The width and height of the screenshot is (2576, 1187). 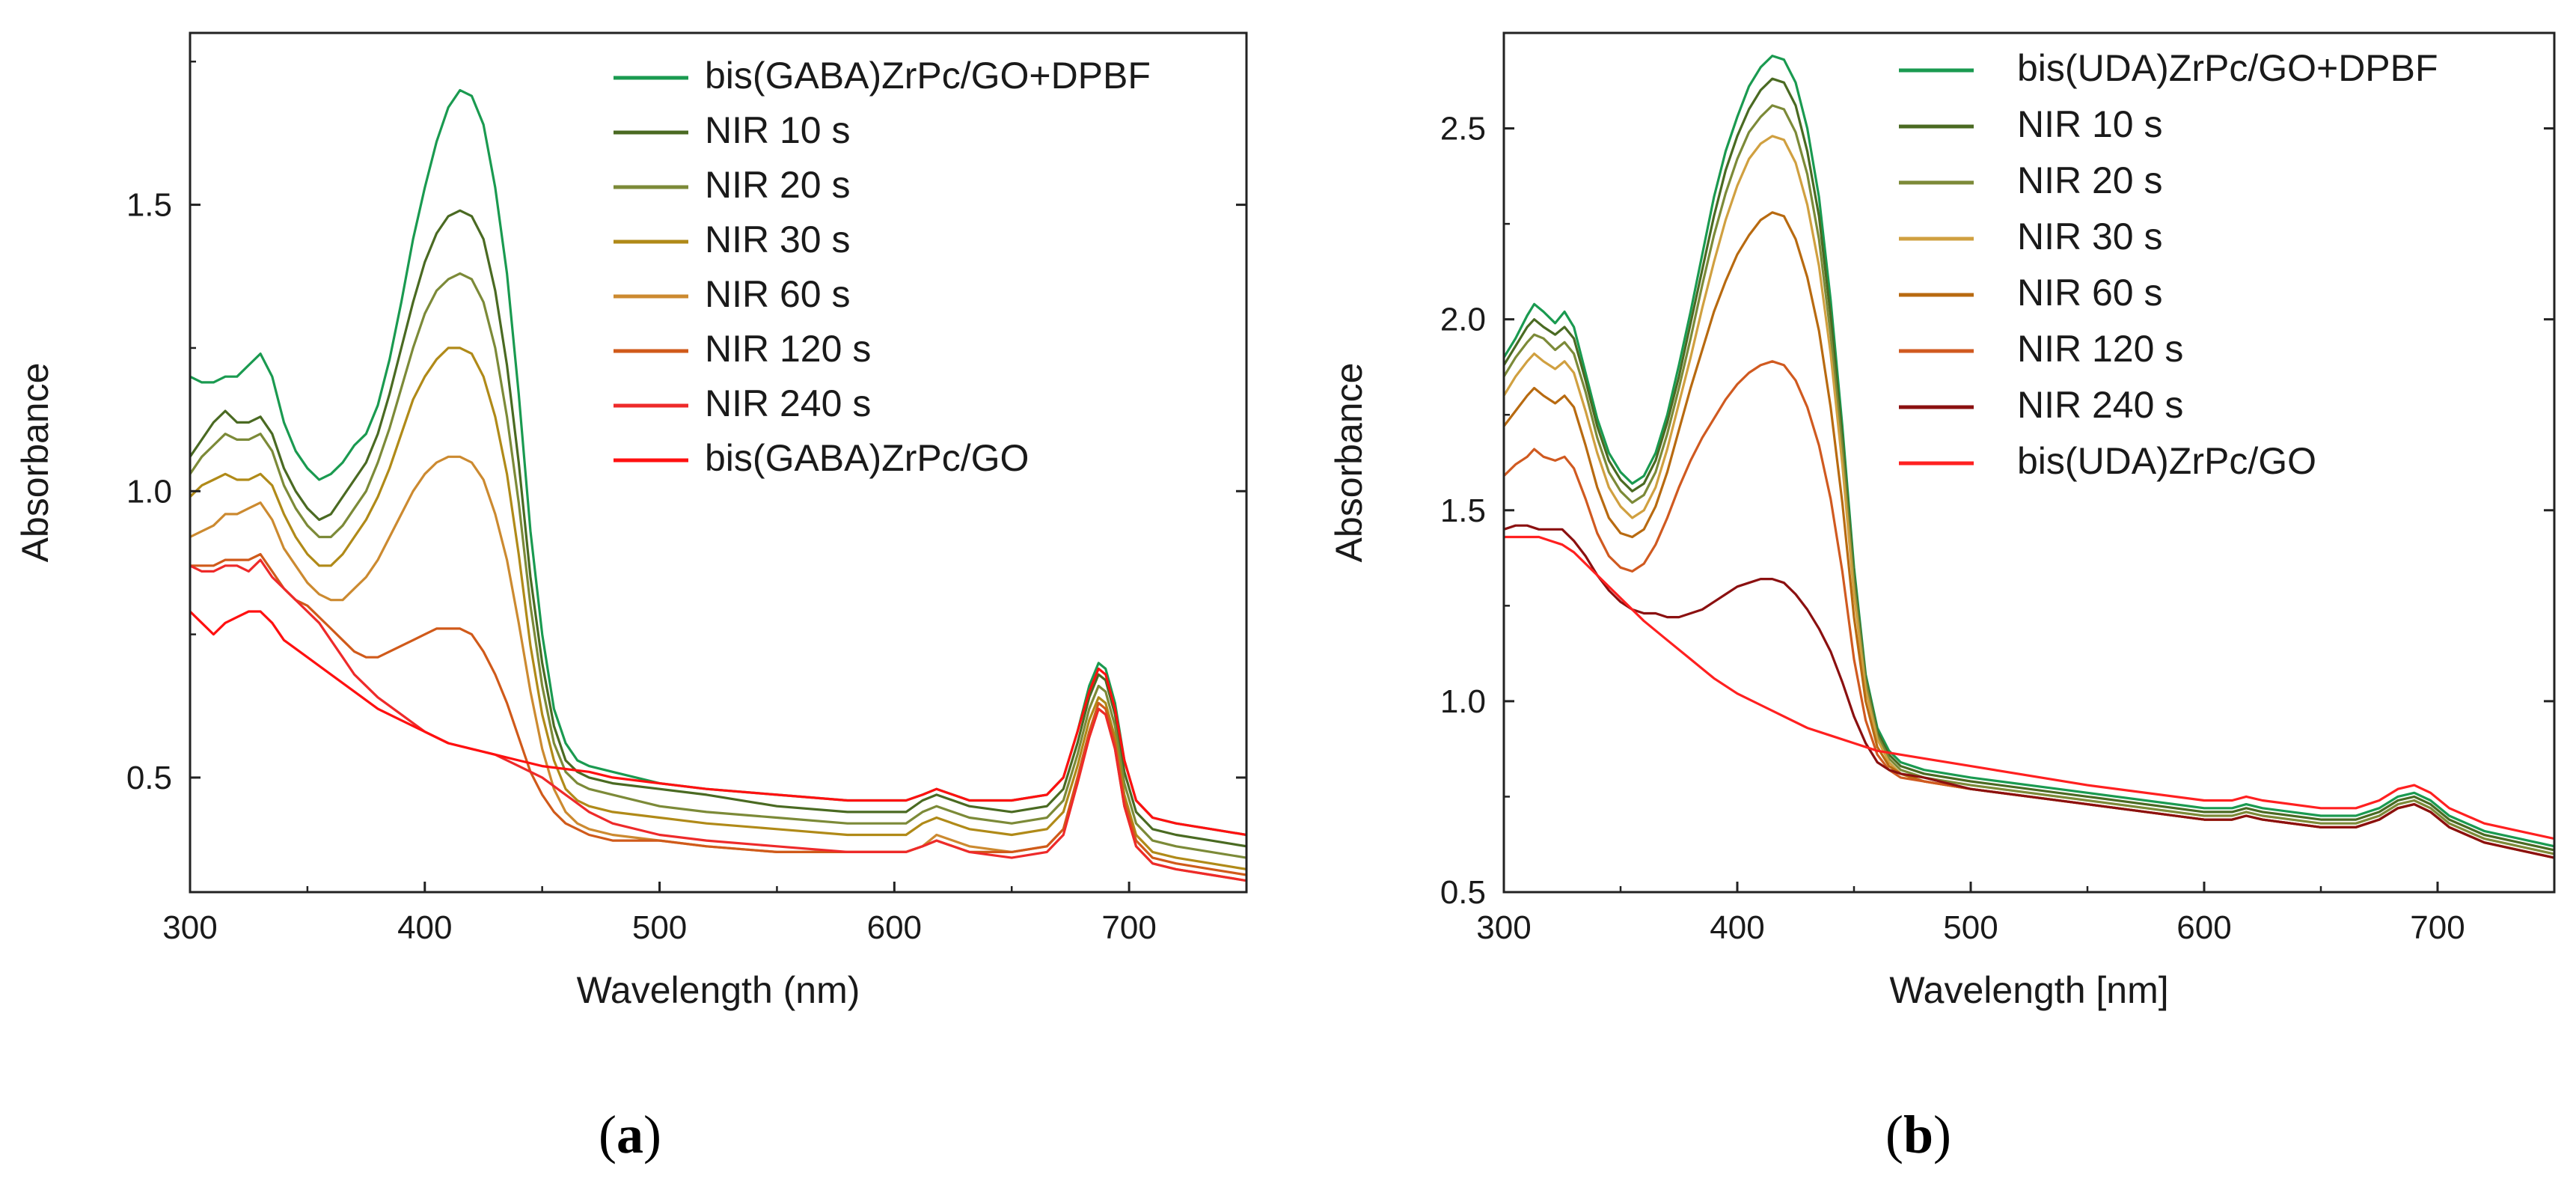 I want to click on panel-b-label: (b), so click(x=1918, y=1135).